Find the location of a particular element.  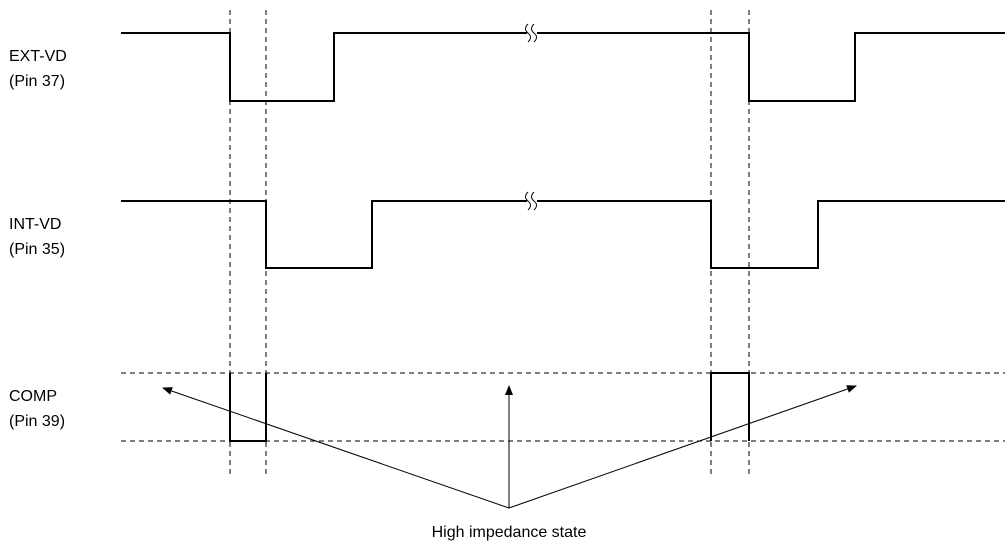

int-vd-label: INT-VD is located at coordinates (35, 224).